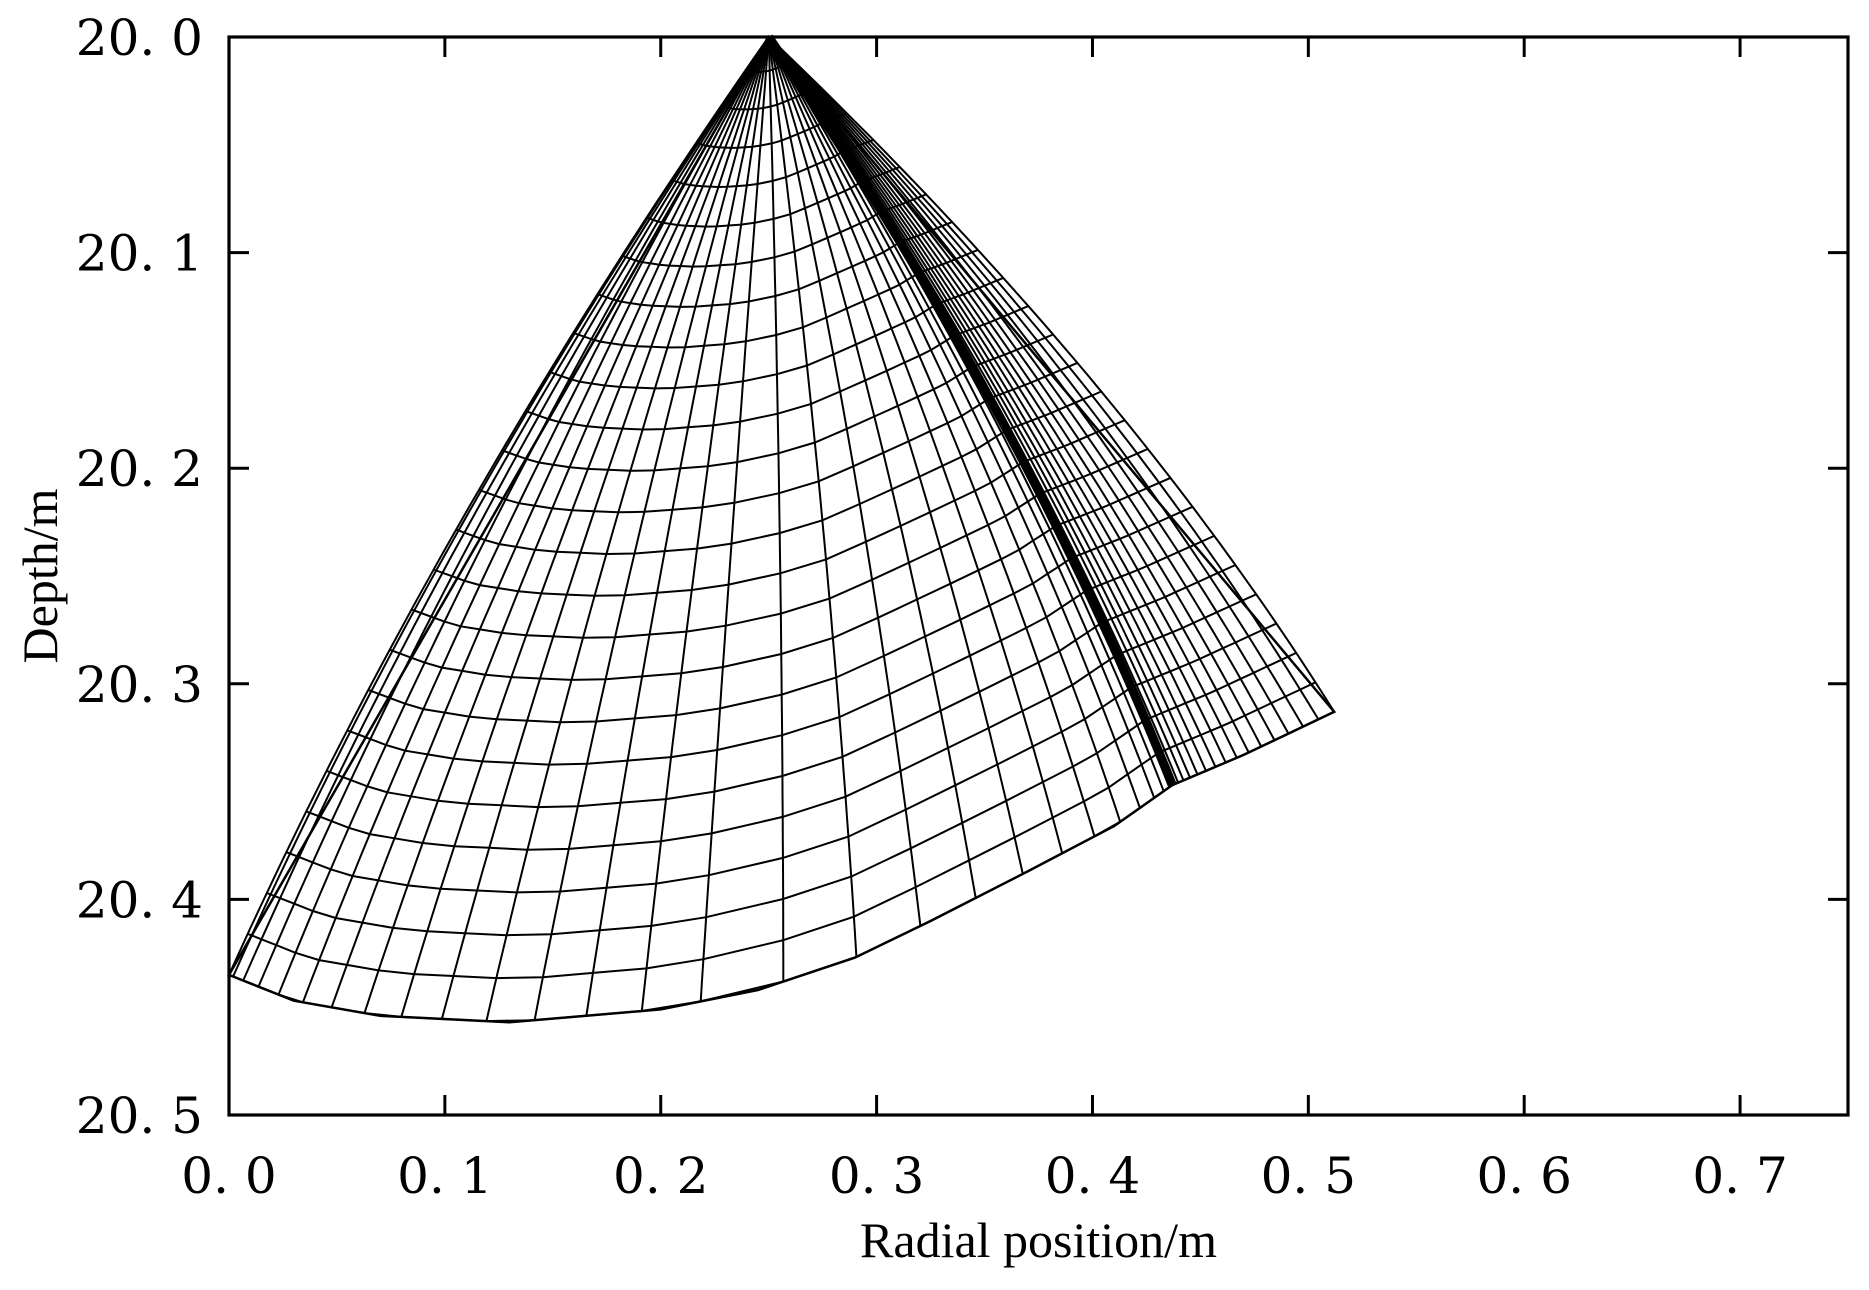  What do you see at coordinates (139, 1116) in the screenshot?
I see `y-tick-label: 20. 5` at bounding box center [139, 1116].